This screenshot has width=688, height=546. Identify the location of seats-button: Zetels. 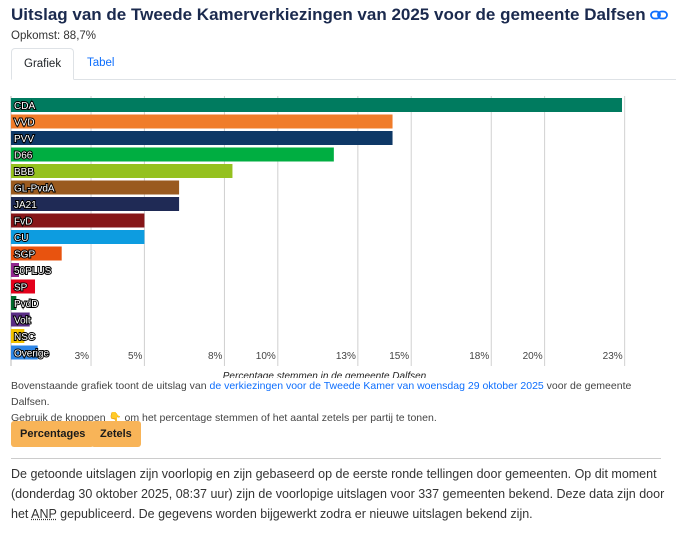
(116, 434).